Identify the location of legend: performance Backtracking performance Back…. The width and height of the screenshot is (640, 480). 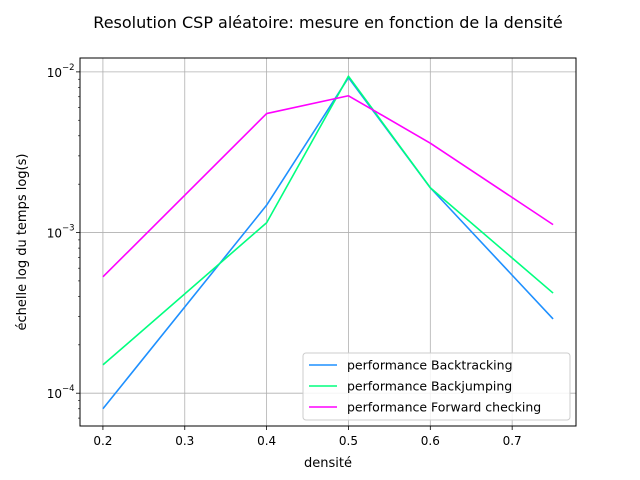
(436, 386).